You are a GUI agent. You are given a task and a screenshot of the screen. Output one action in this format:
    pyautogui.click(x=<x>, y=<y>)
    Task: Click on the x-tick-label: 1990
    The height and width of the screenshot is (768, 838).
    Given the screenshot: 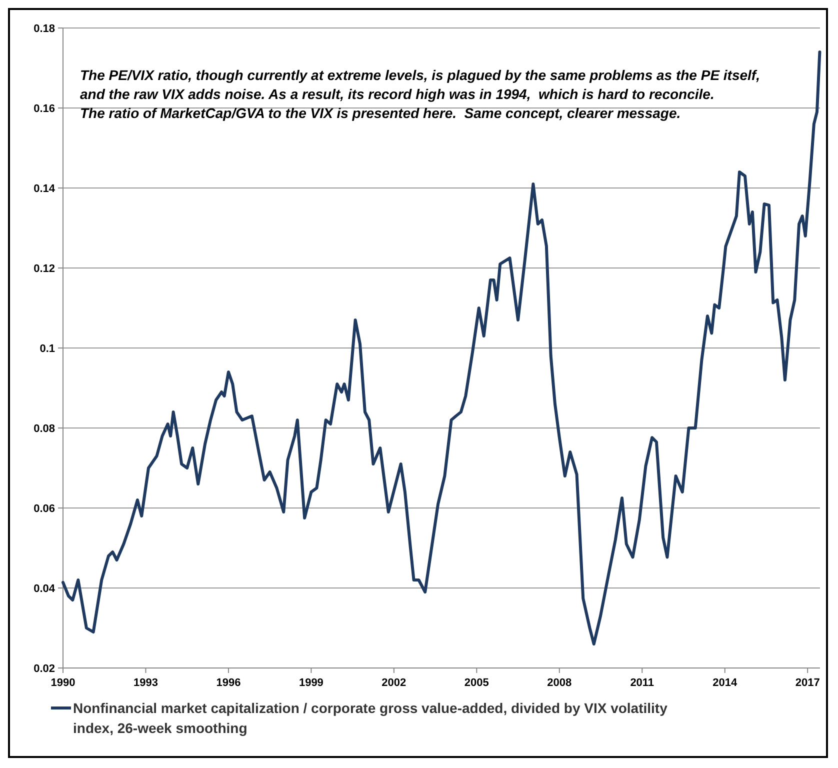 What is the action you would take?
    pyautogui.click(x=63, y=683)
    